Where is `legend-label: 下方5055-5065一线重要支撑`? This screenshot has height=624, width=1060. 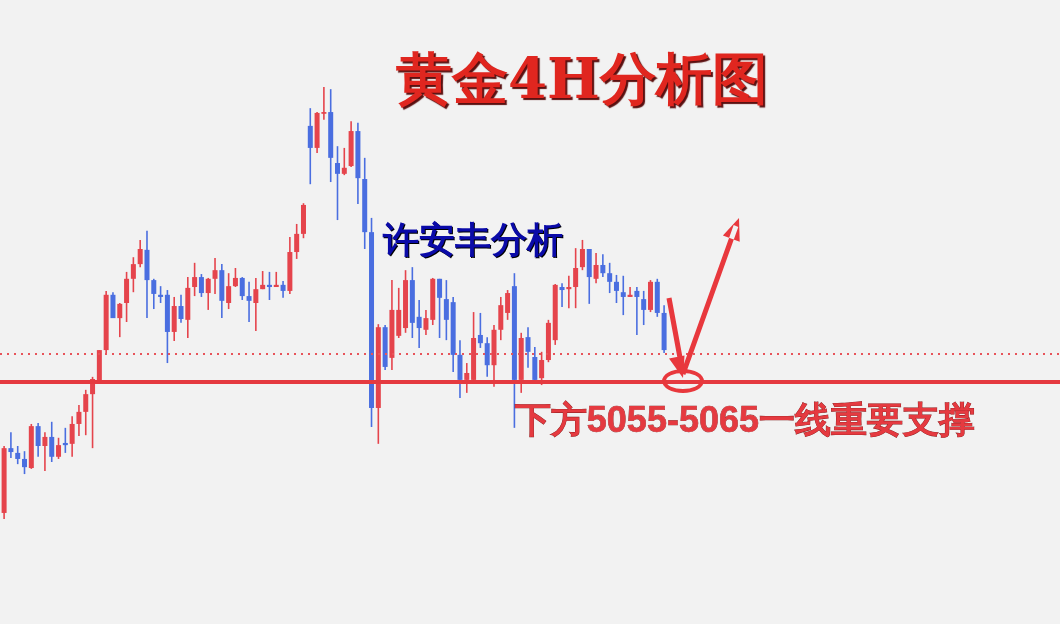 legend-label: 下方5055-5065一线重要支撑 is located at coordinates (744, 420).